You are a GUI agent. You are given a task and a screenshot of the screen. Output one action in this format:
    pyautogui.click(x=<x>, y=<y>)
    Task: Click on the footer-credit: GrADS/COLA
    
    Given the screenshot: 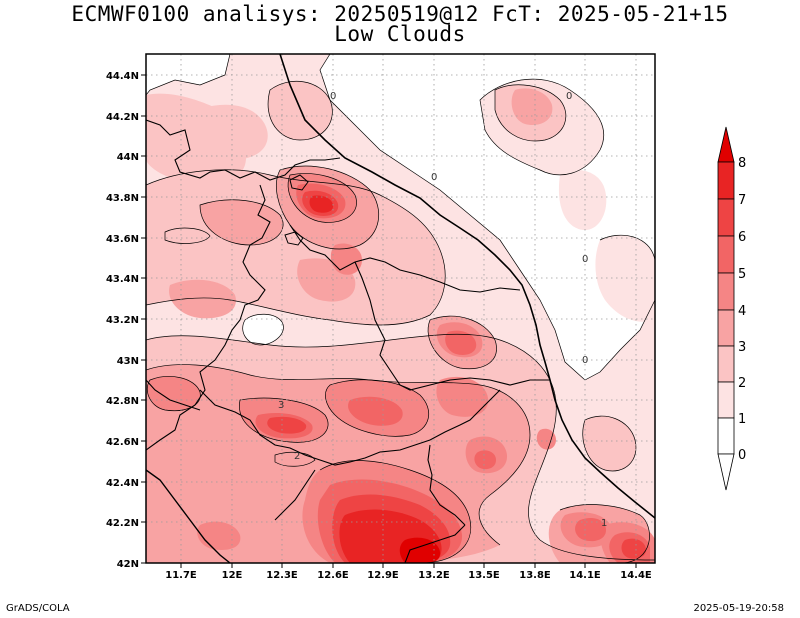 What is the action you would take?
    pyautogui.click(x=38, y=608)
    